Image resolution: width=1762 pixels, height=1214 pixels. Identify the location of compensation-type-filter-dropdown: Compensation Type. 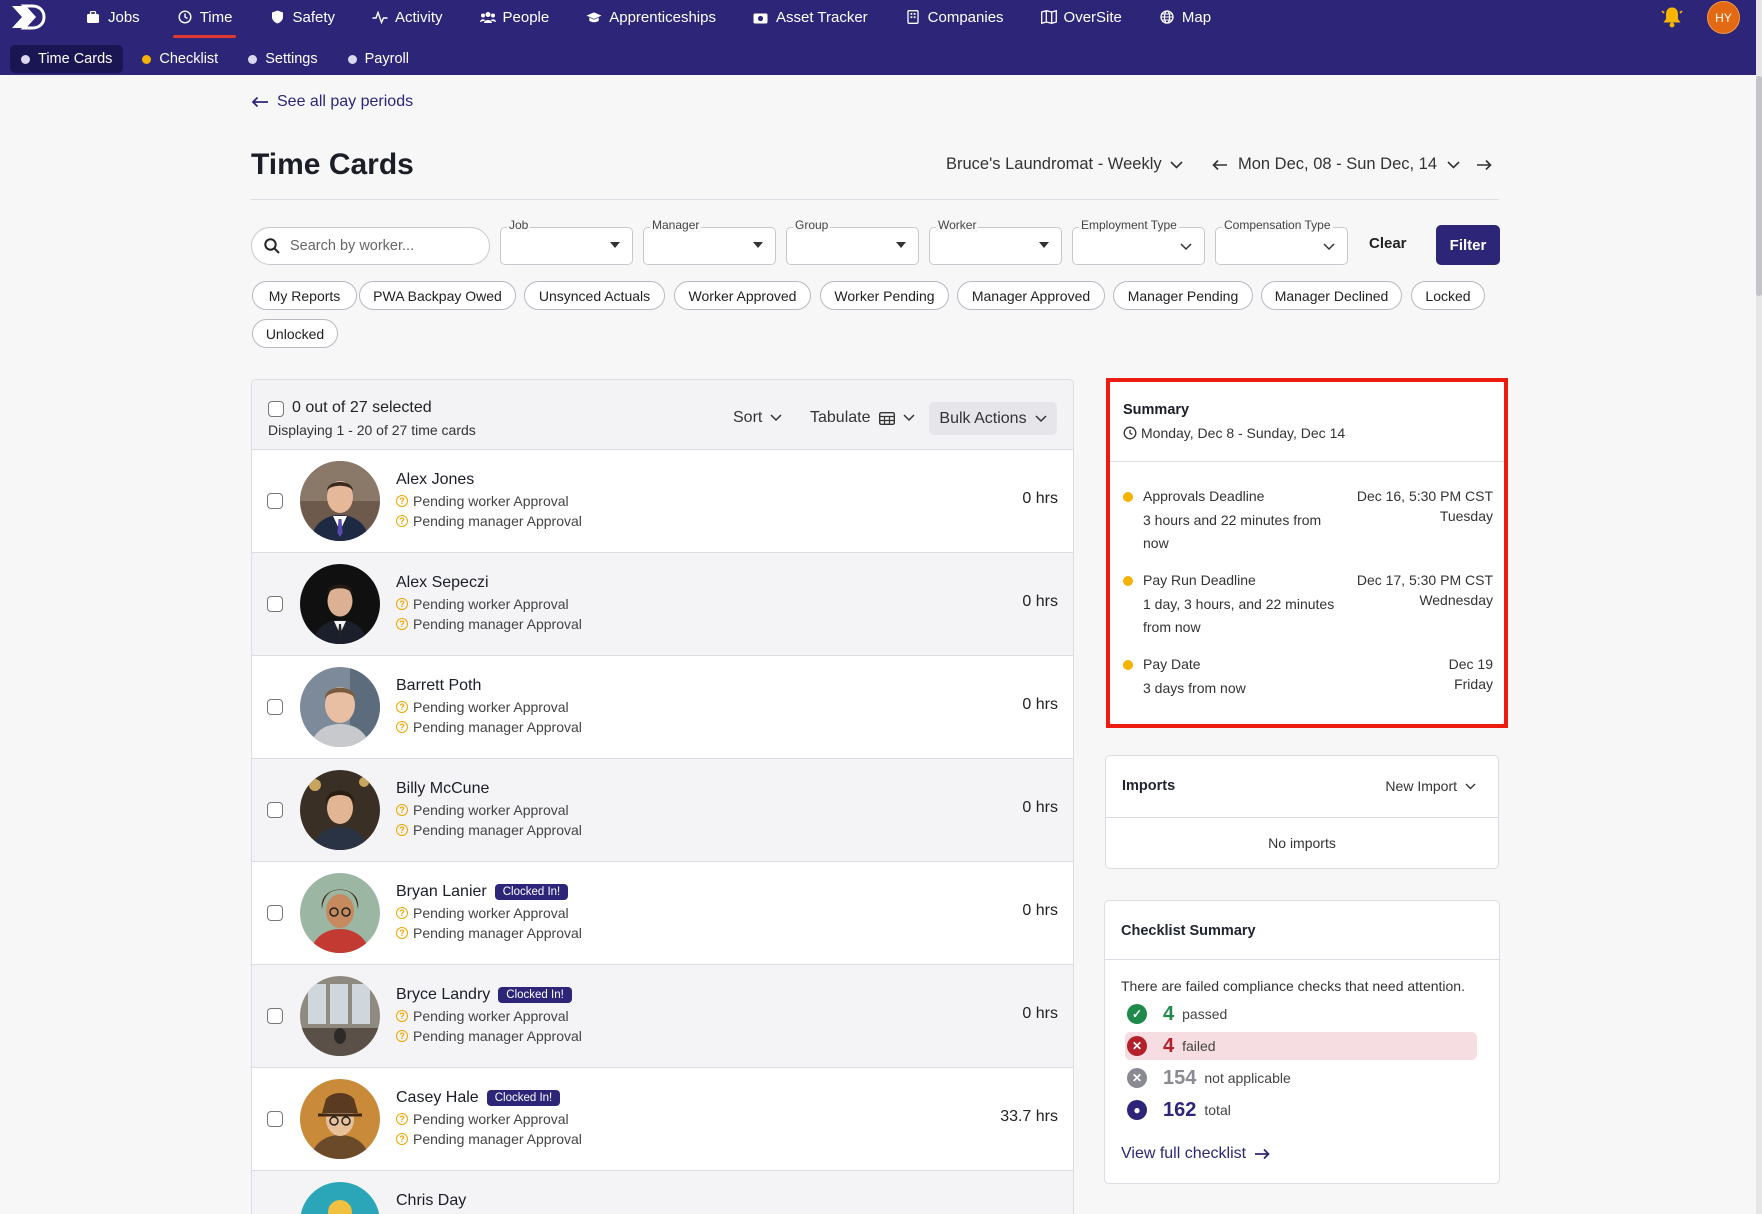
(1281, 241).